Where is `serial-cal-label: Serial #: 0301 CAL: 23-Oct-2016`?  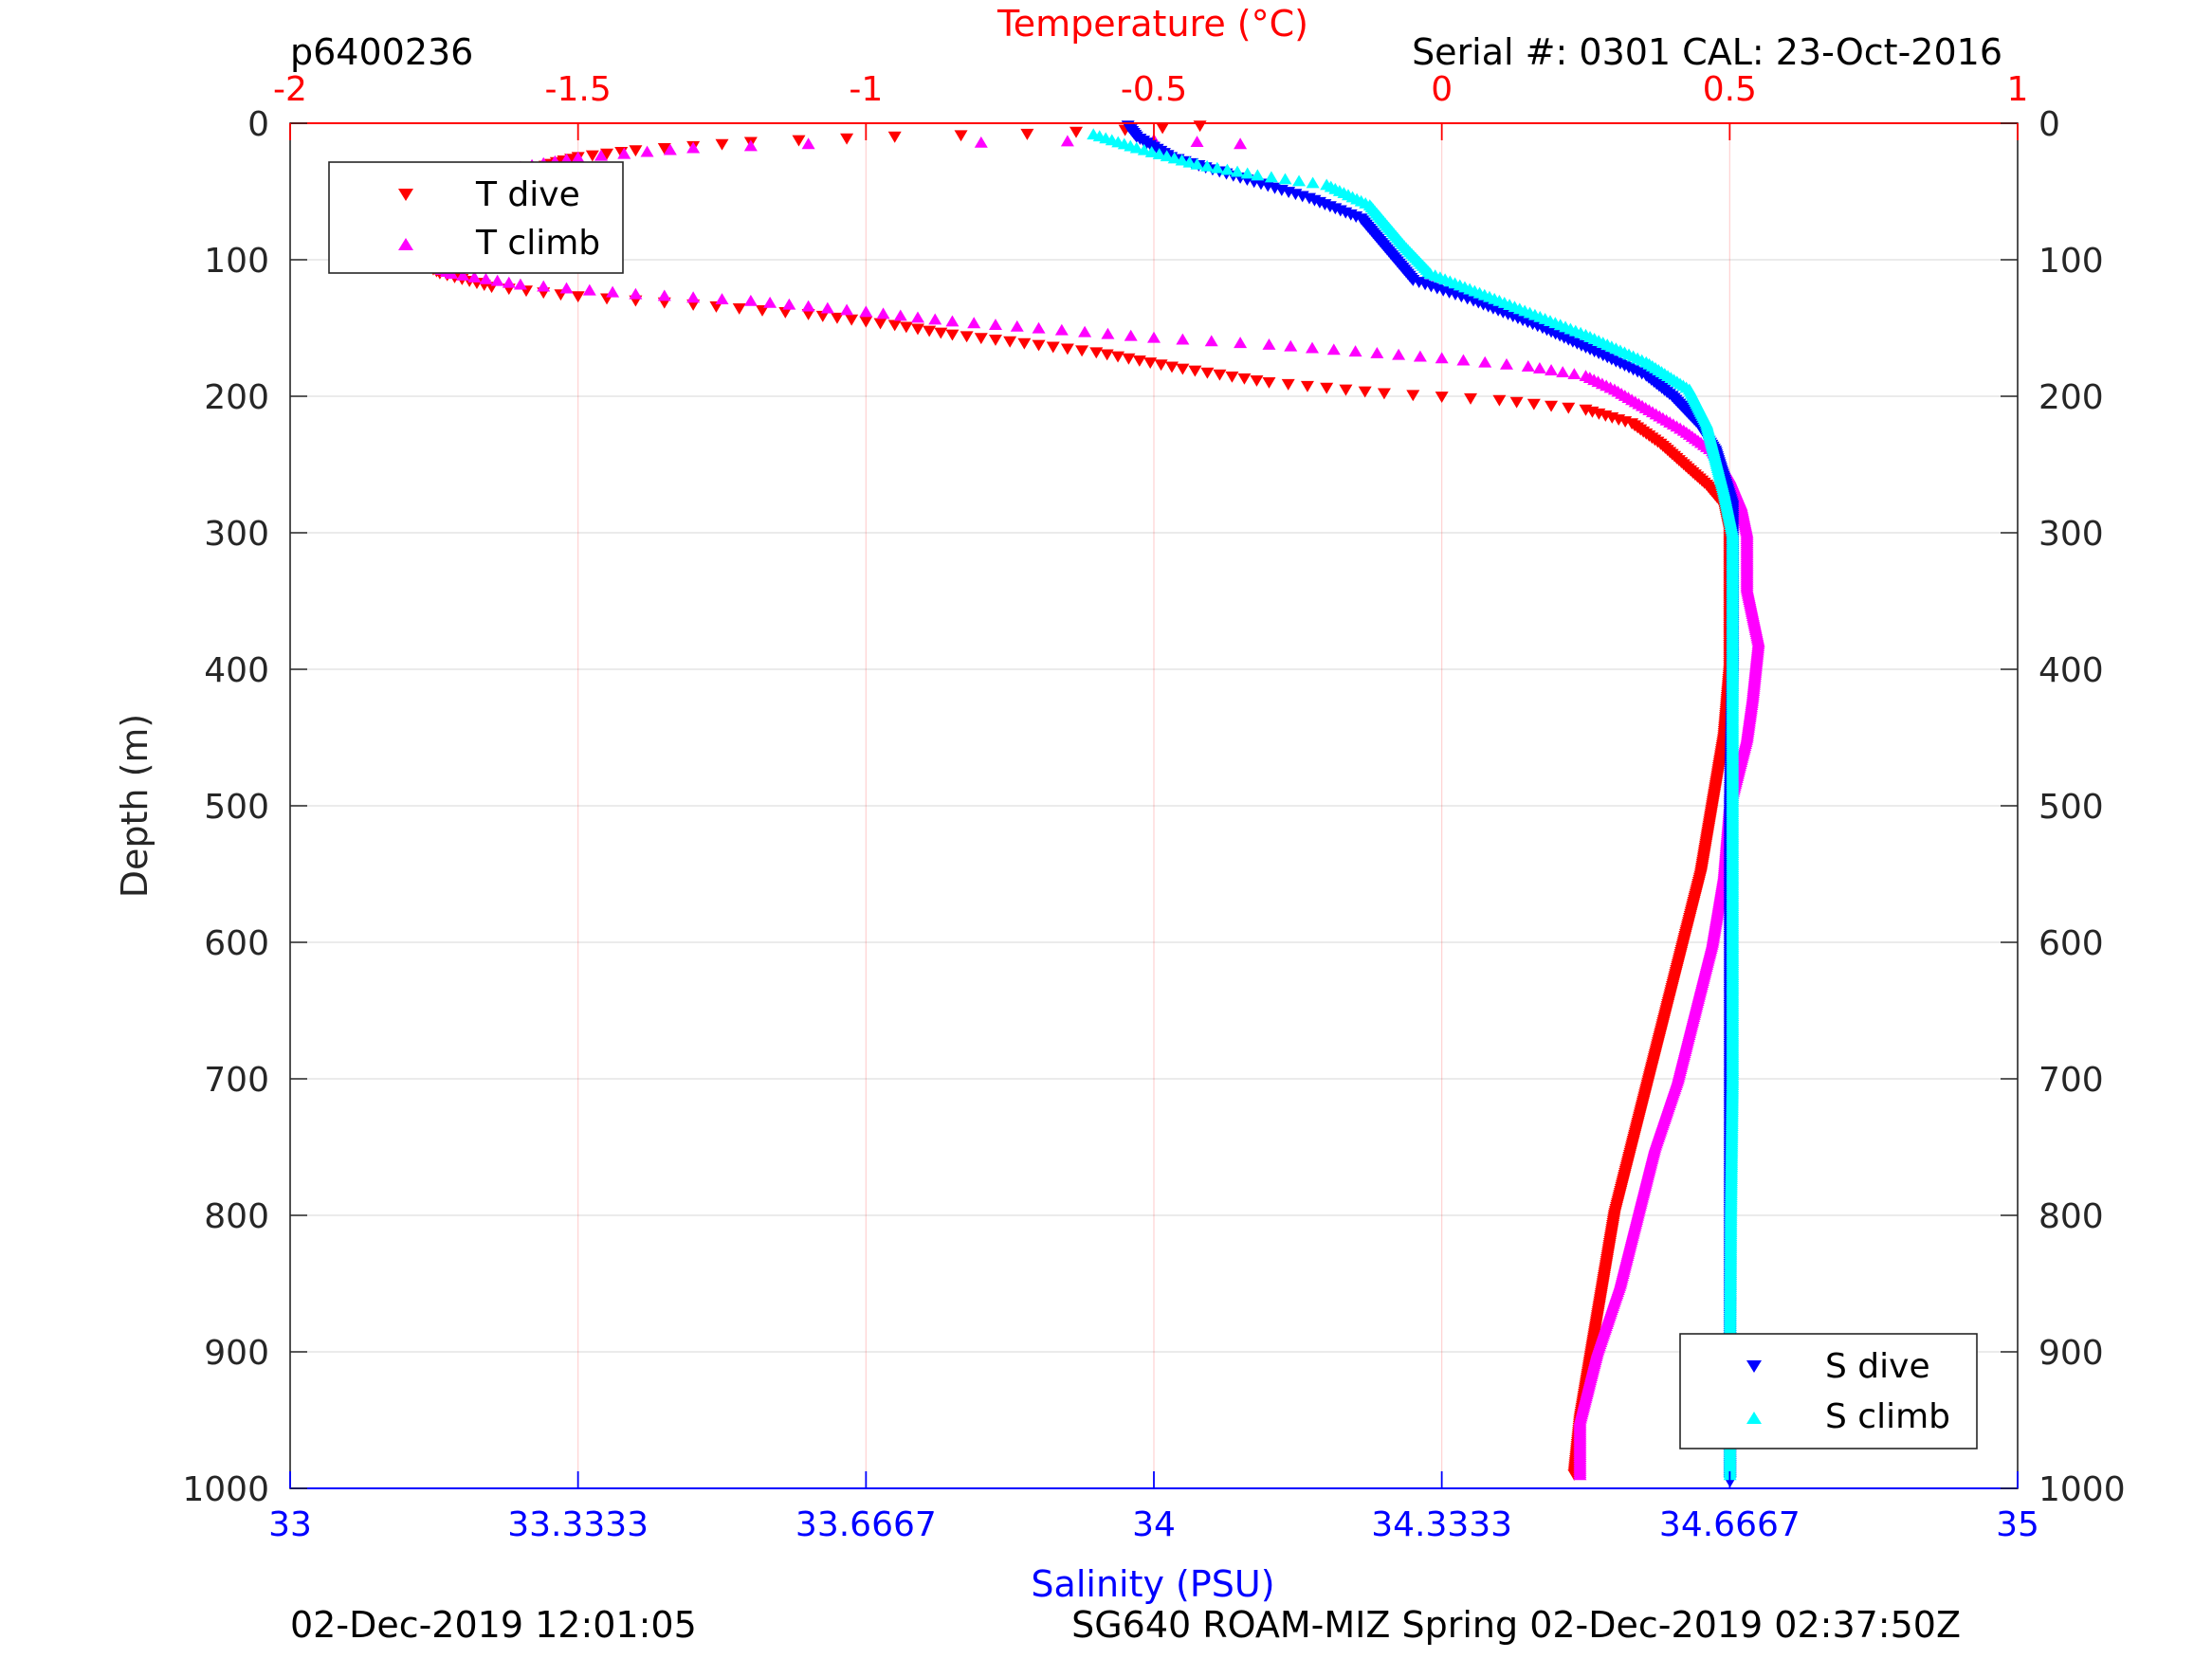
serial-cal-label: Serial #: 0301 CAL: 23-Oct-2016 is located at coordinates (1707, 52).